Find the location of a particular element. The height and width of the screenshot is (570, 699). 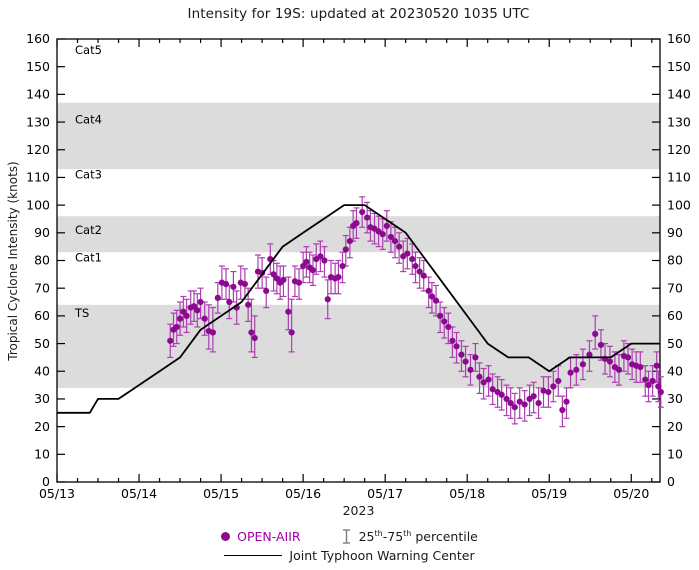

percentile-sup1: th is located at coordinates (378, 533).